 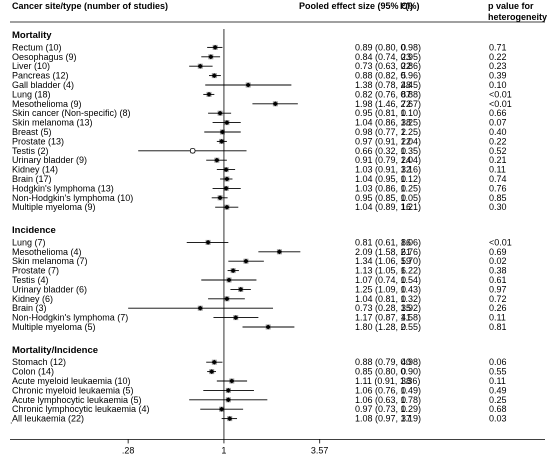 I want to click on row-effect-ci: 0.73 (0.63, 0.86), so click(x=388, y=66).